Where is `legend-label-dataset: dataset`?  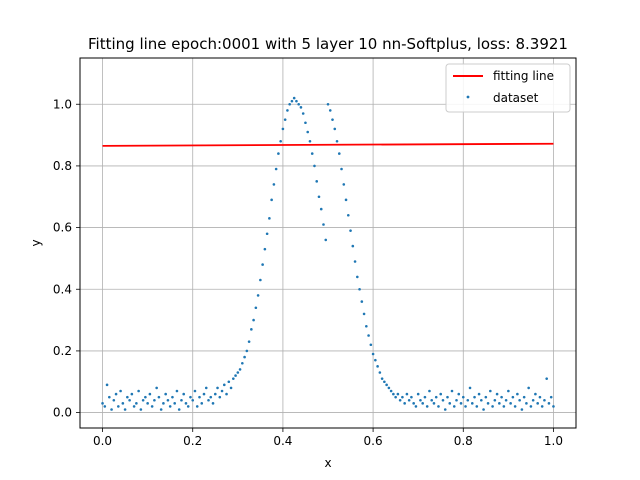 legend-label-dataset: dataset is located at coordinates (516, 98).